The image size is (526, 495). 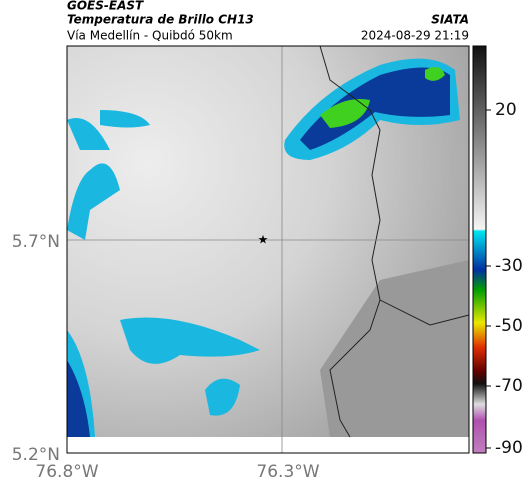 What do you see at coordinates (150, 36) in the screenshot?
I see `route: Vía Medellín - Quibdó 50km` at bounding box center [150, 36].